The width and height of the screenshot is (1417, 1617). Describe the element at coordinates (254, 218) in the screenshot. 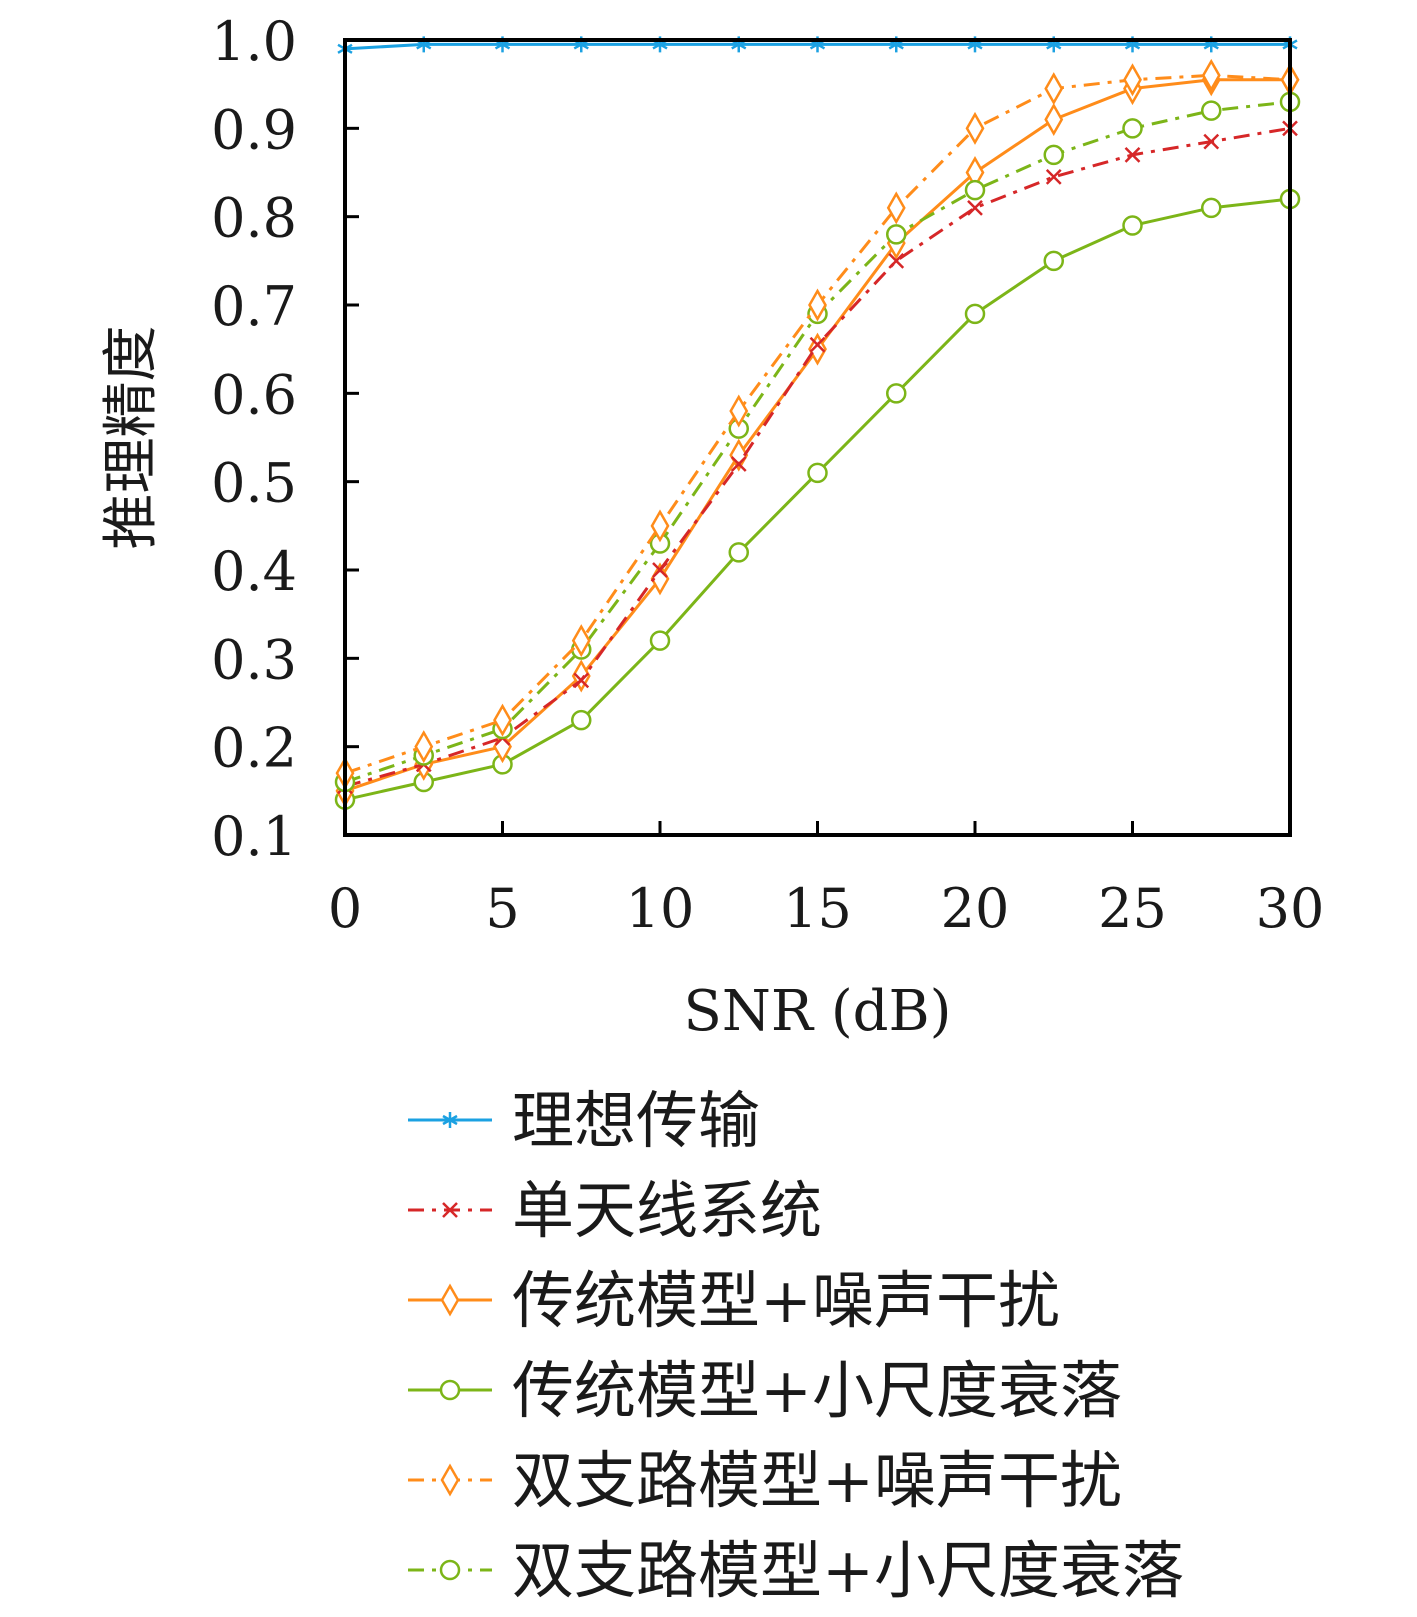

I see `y-tick-label: 0.8` at that location.